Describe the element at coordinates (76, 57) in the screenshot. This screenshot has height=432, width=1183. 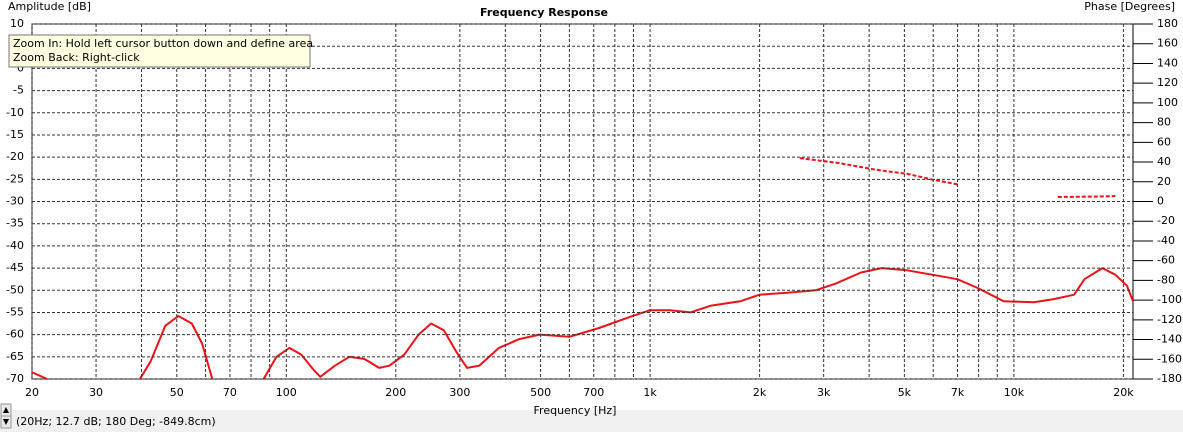
I see `tooltip-line: Zoom Back: Right-click` at that location.